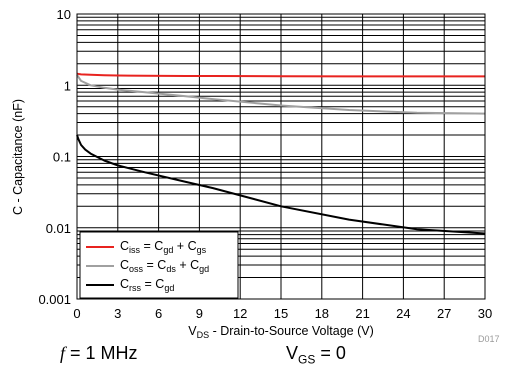 This screenshot has height=379, width=508. I want to click on x-tick-label: 27, so click(444, 313).